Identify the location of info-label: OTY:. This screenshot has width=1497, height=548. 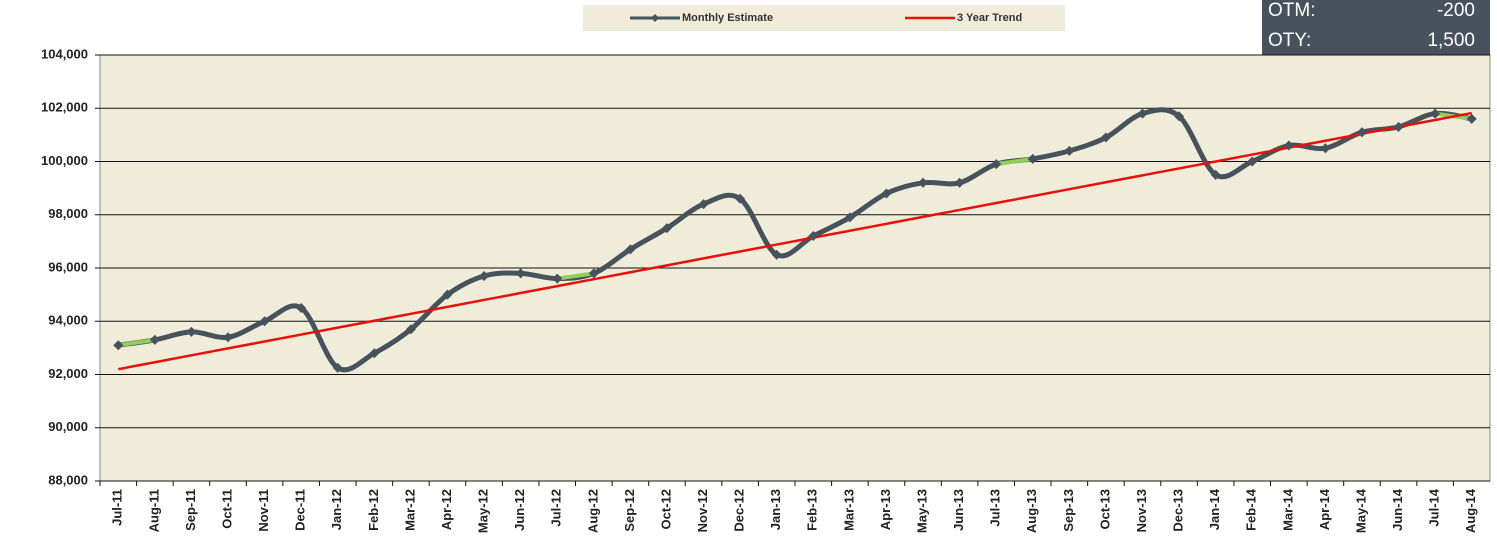
(1289, 40).